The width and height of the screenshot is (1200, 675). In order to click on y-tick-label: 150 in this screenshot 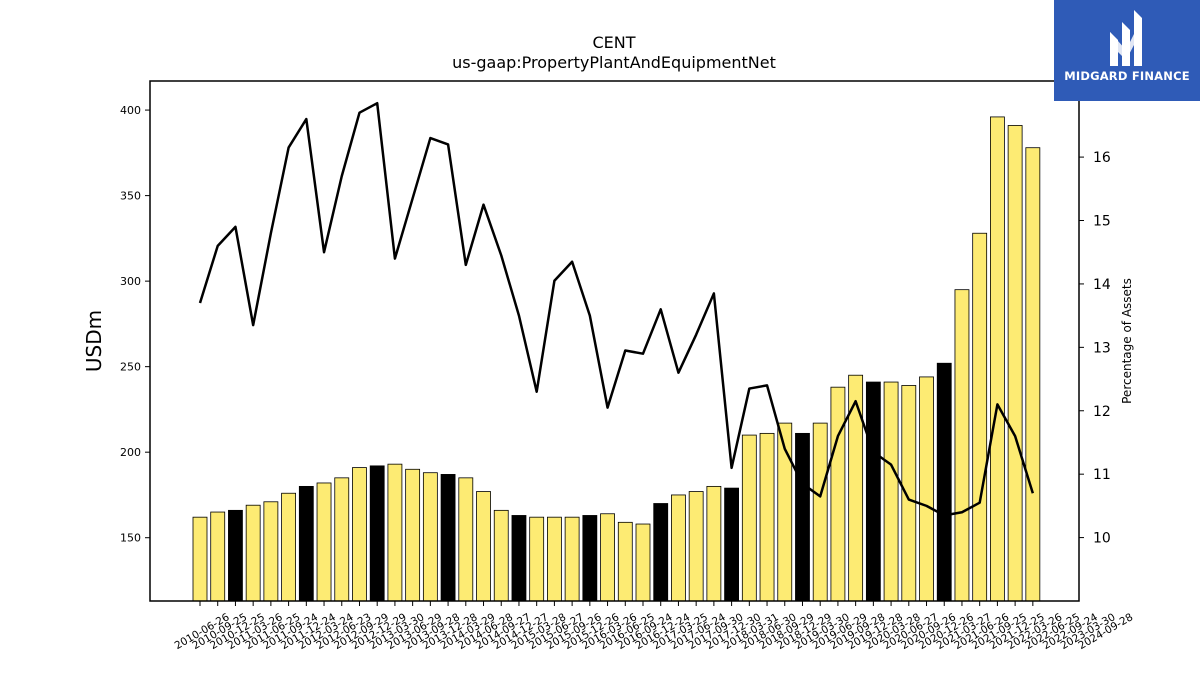, I will do `click(130, 538)`.